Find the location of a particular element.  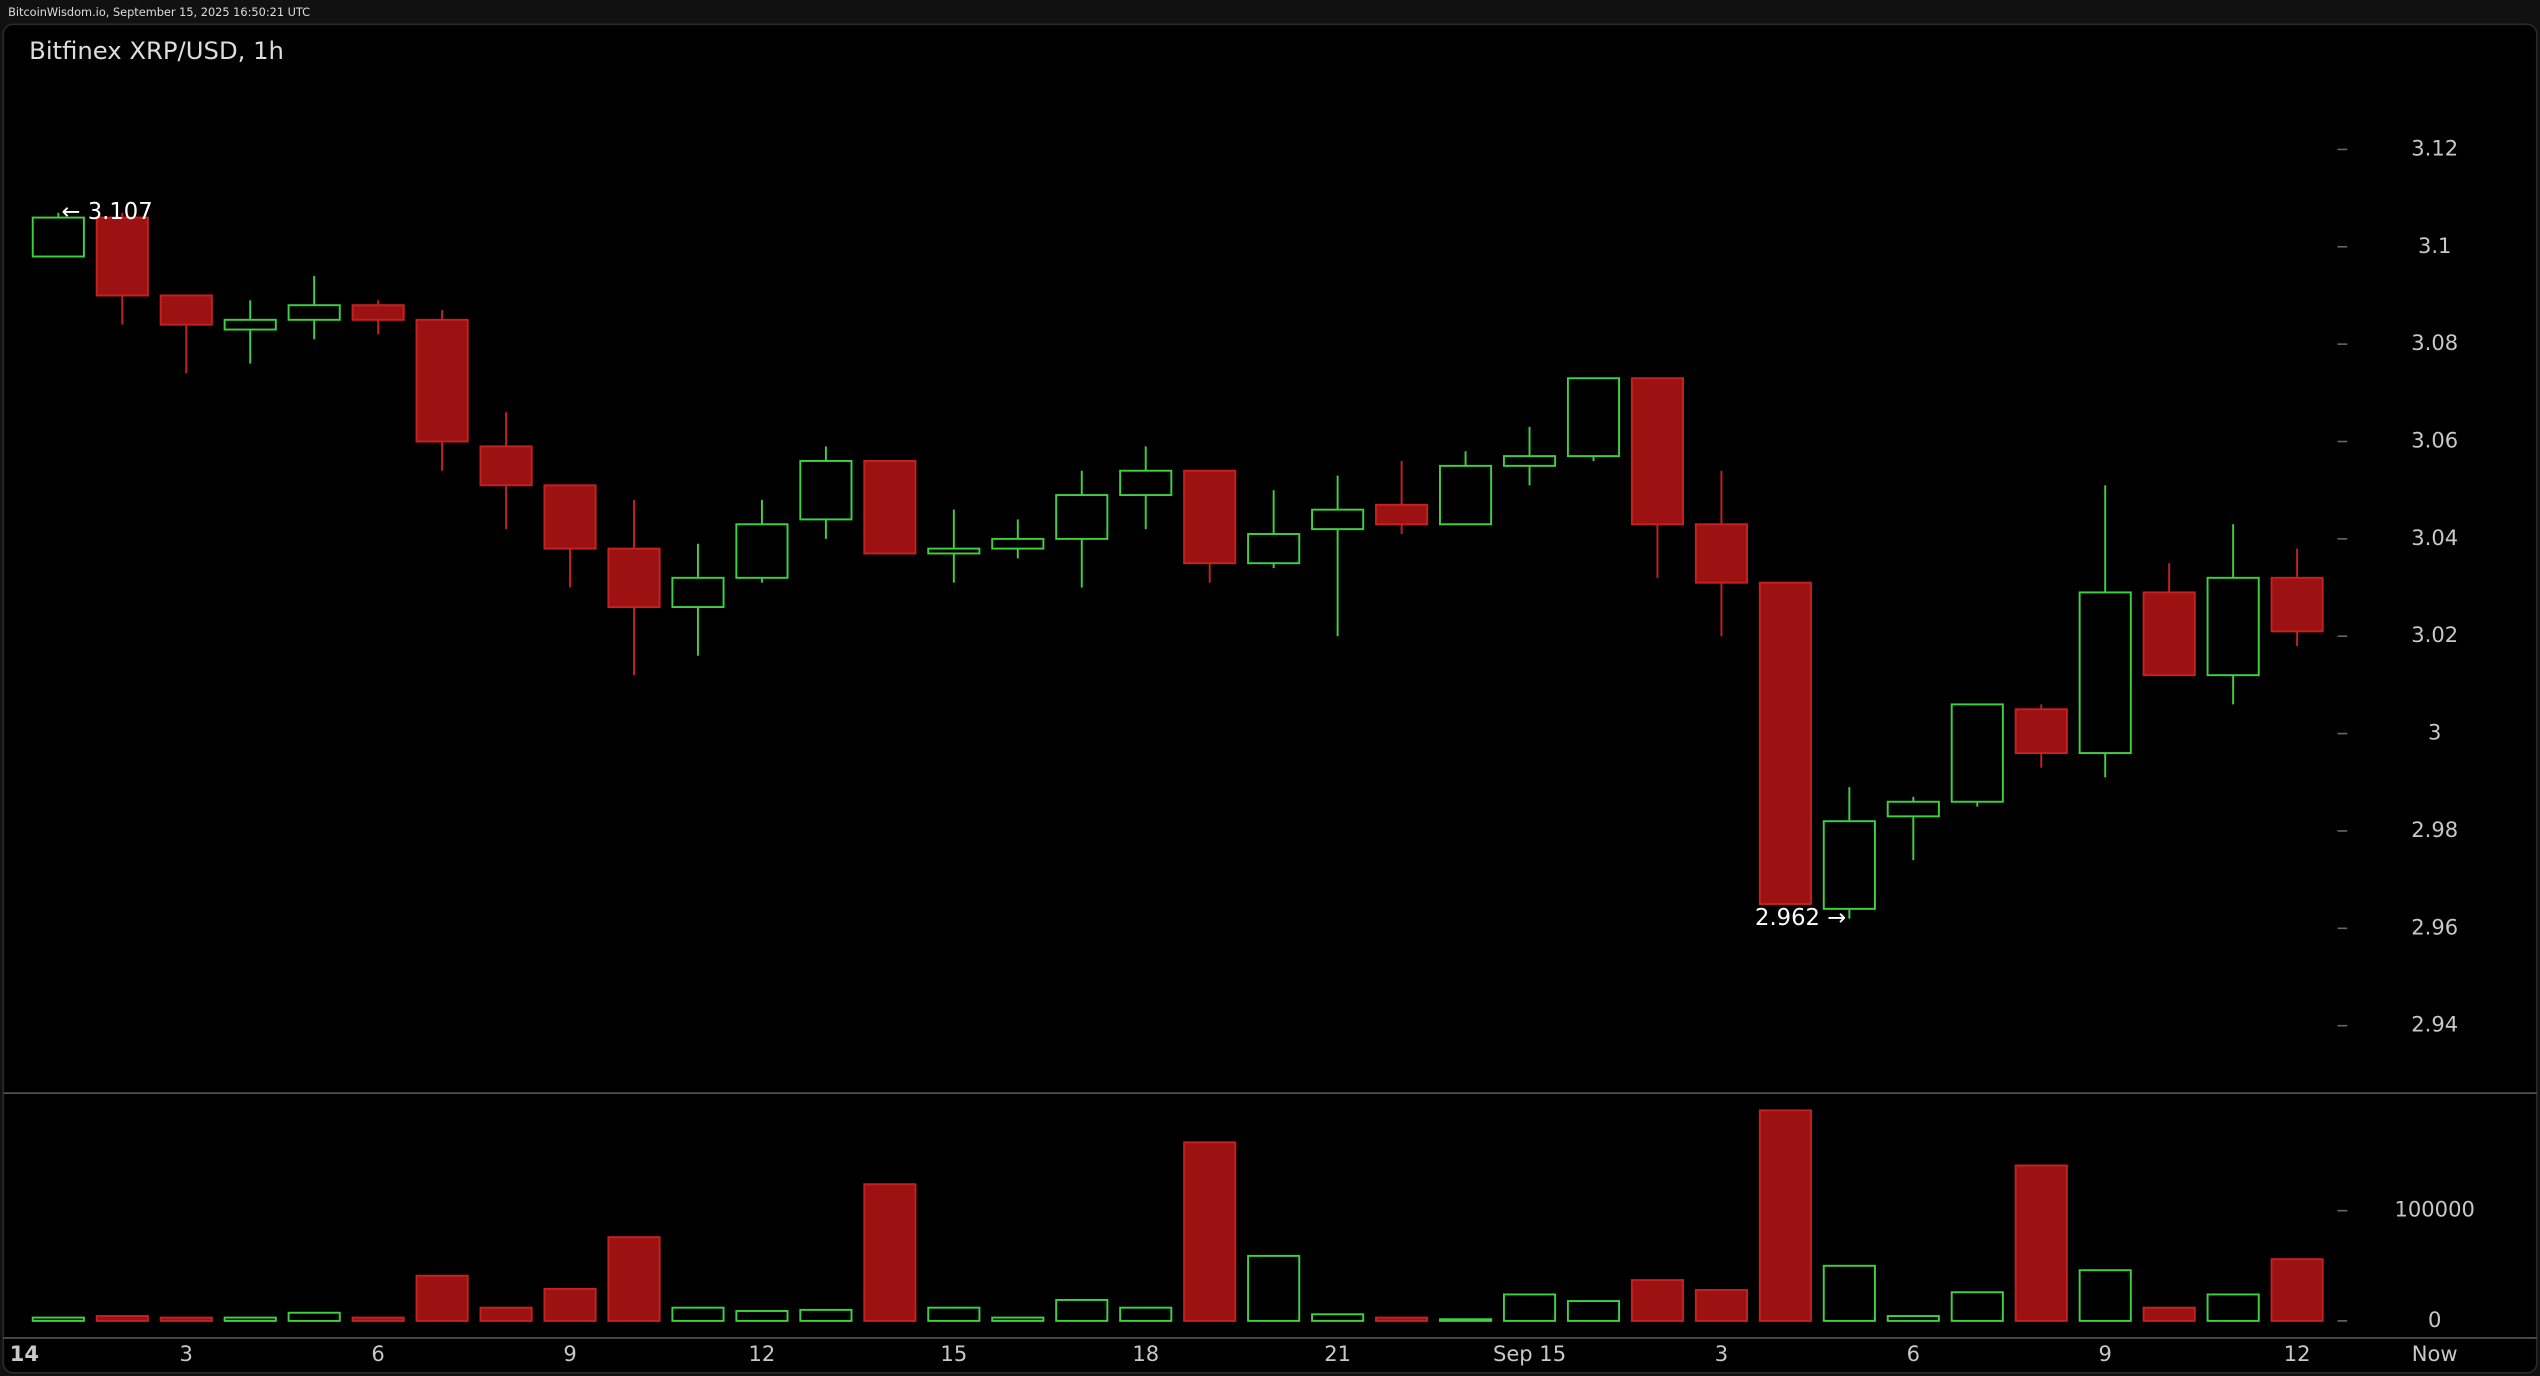

y-tick-label: 3.08 is located at coordinates (2434, 342).